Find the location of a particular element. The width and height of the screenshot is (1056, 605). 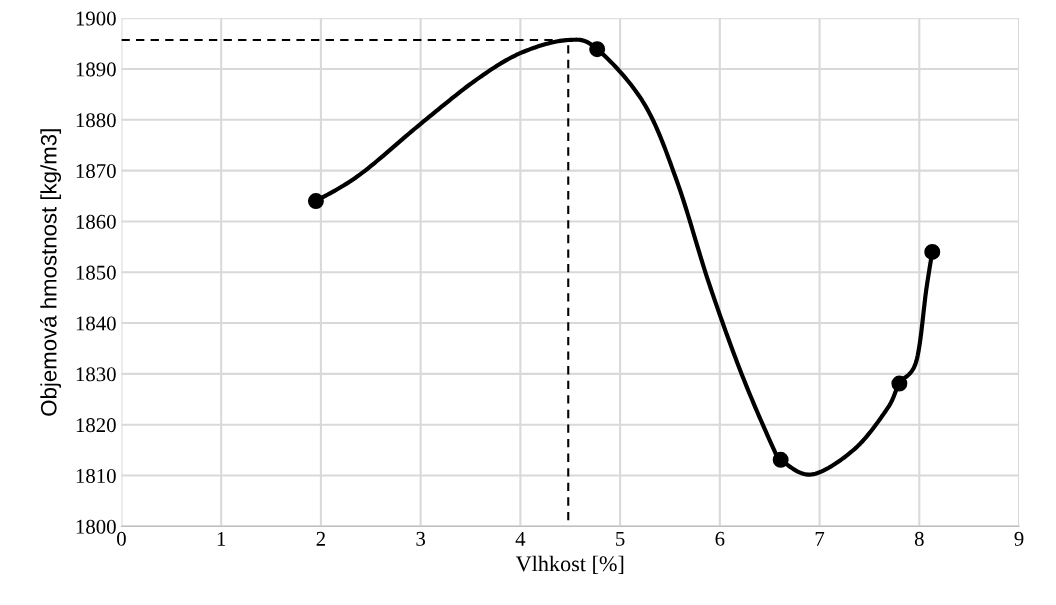

y-axis-title: Objemová hmostnost [kg/m3] is located at coordinates (51, 272).